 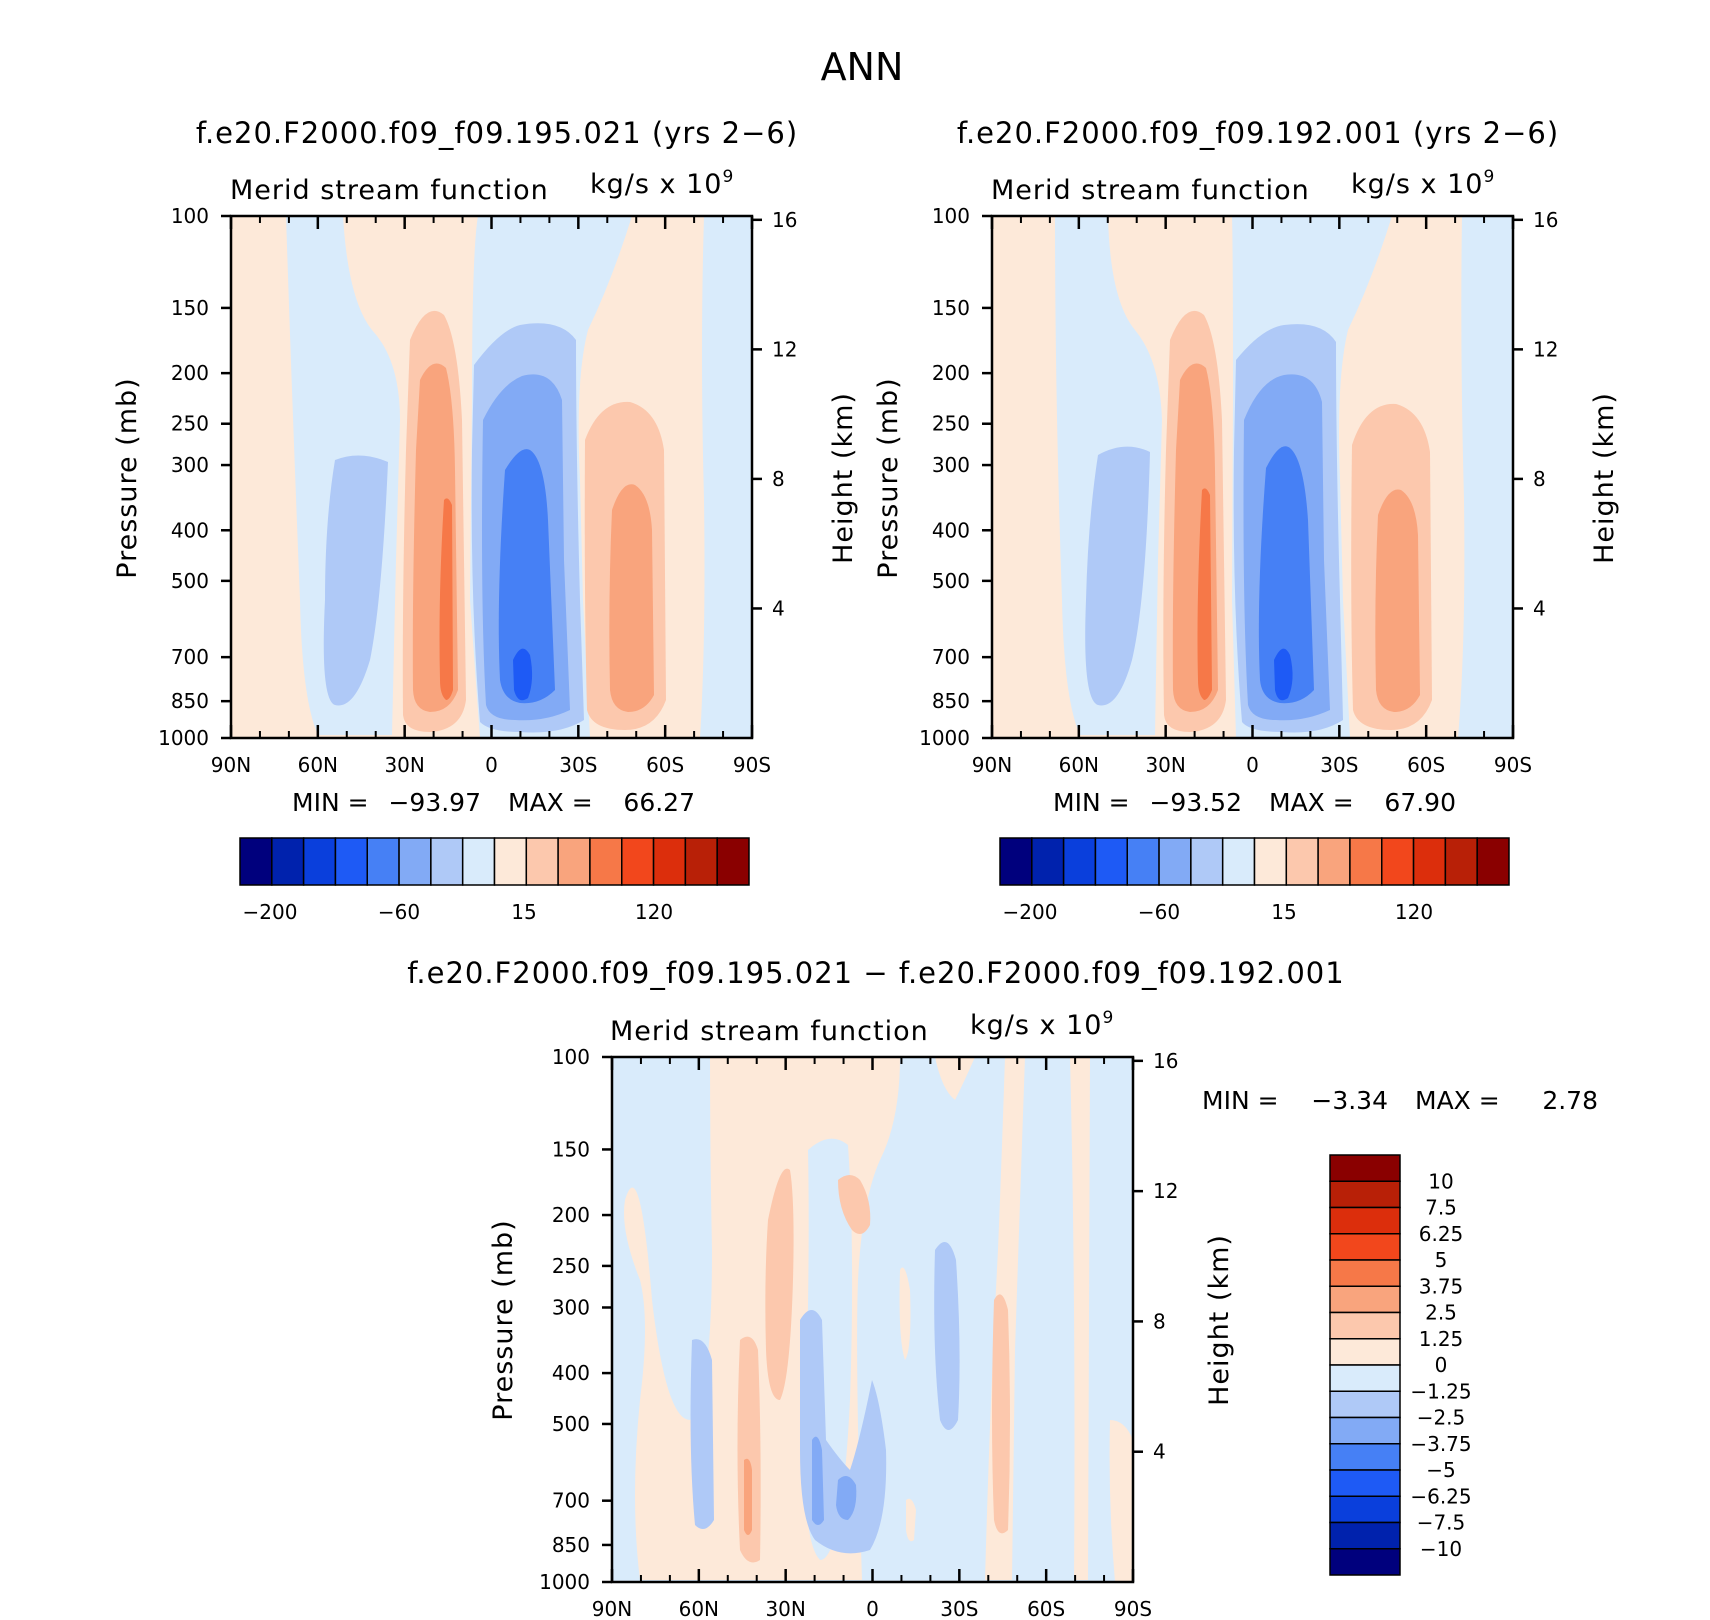 I want to click on y-right-tick-label: 4, so click(x=1159, y=1452).